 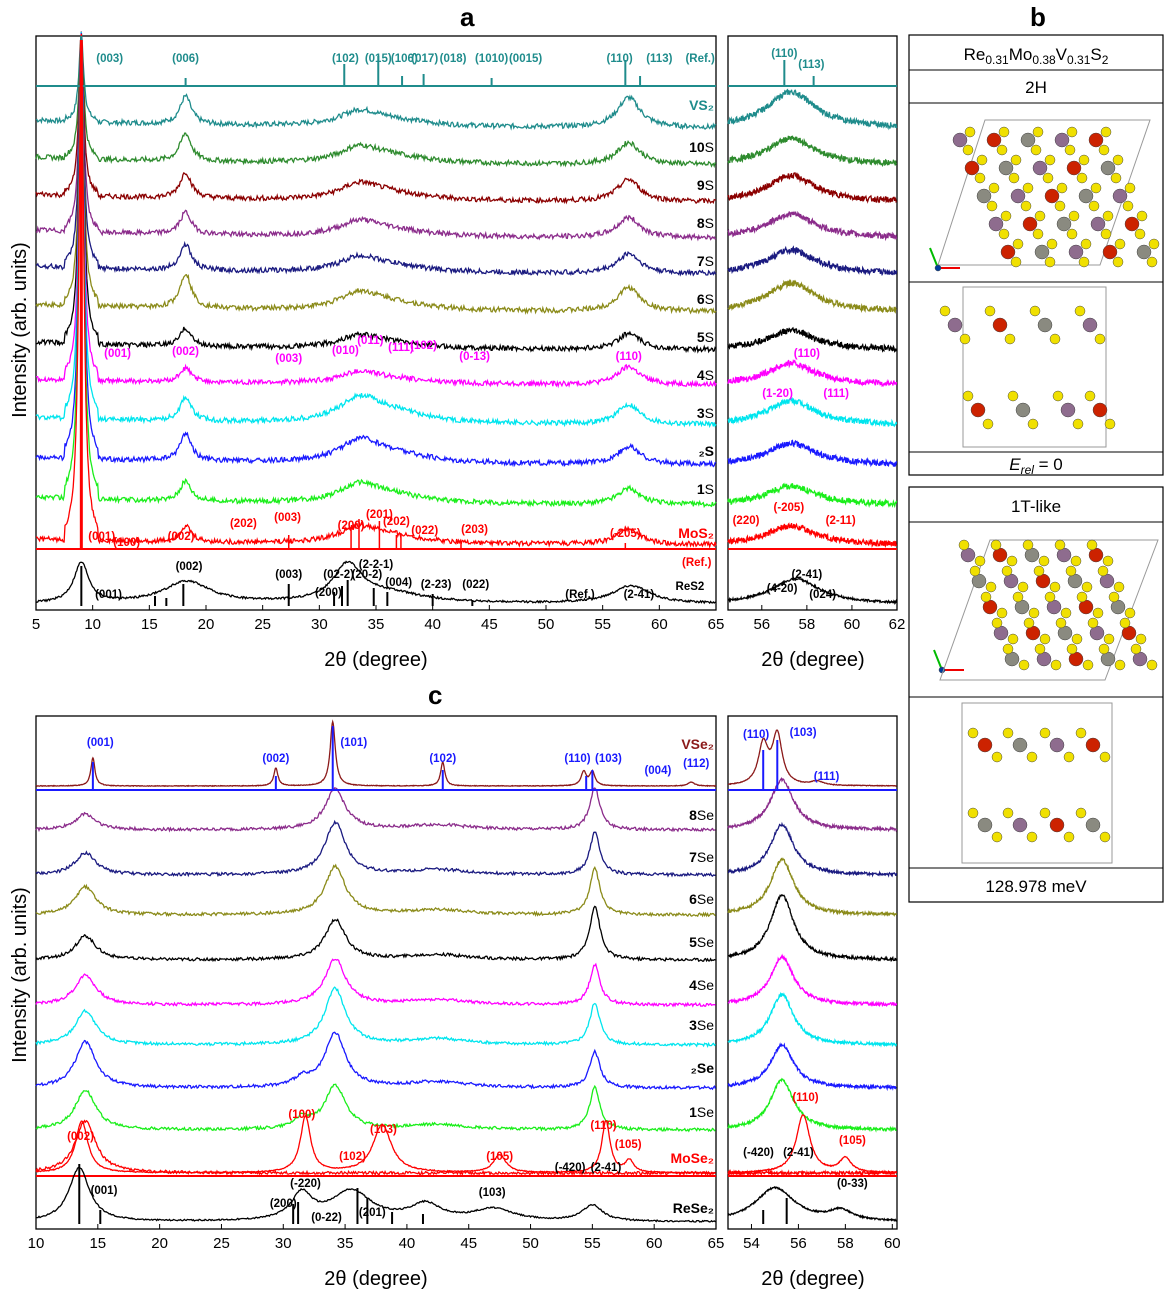 What do you see at coordinates (812, 849) in the screenshot?
I see `series-line-zoom-7Se` at bounding box center [812, 849].